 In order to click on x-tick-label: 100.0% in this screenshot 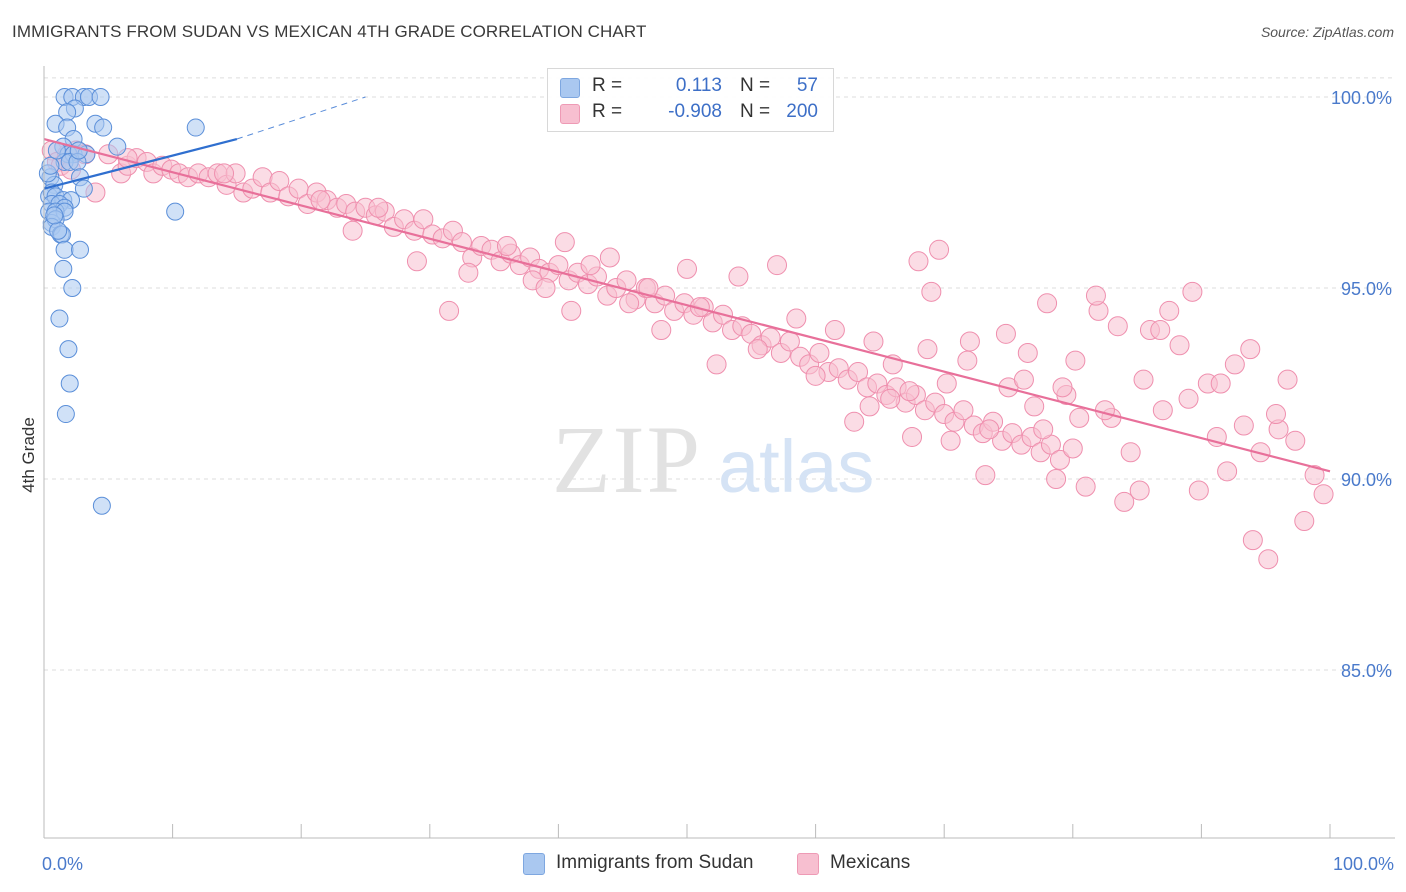, I will do `click(1363, 864)`.